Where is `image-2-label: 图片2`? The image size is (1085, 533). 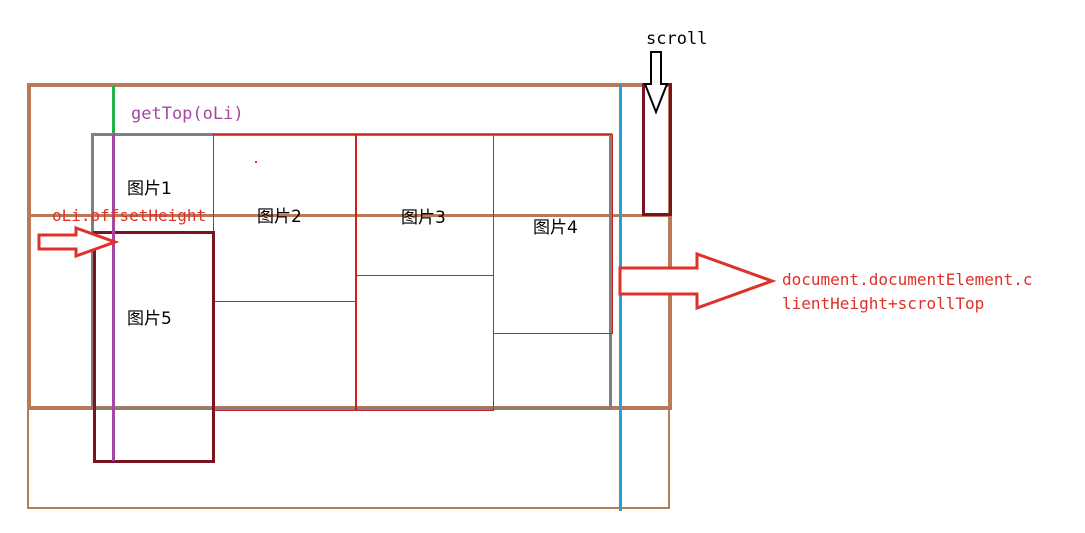
image-2-label: 图片2 is located at coordinates (279, 217).